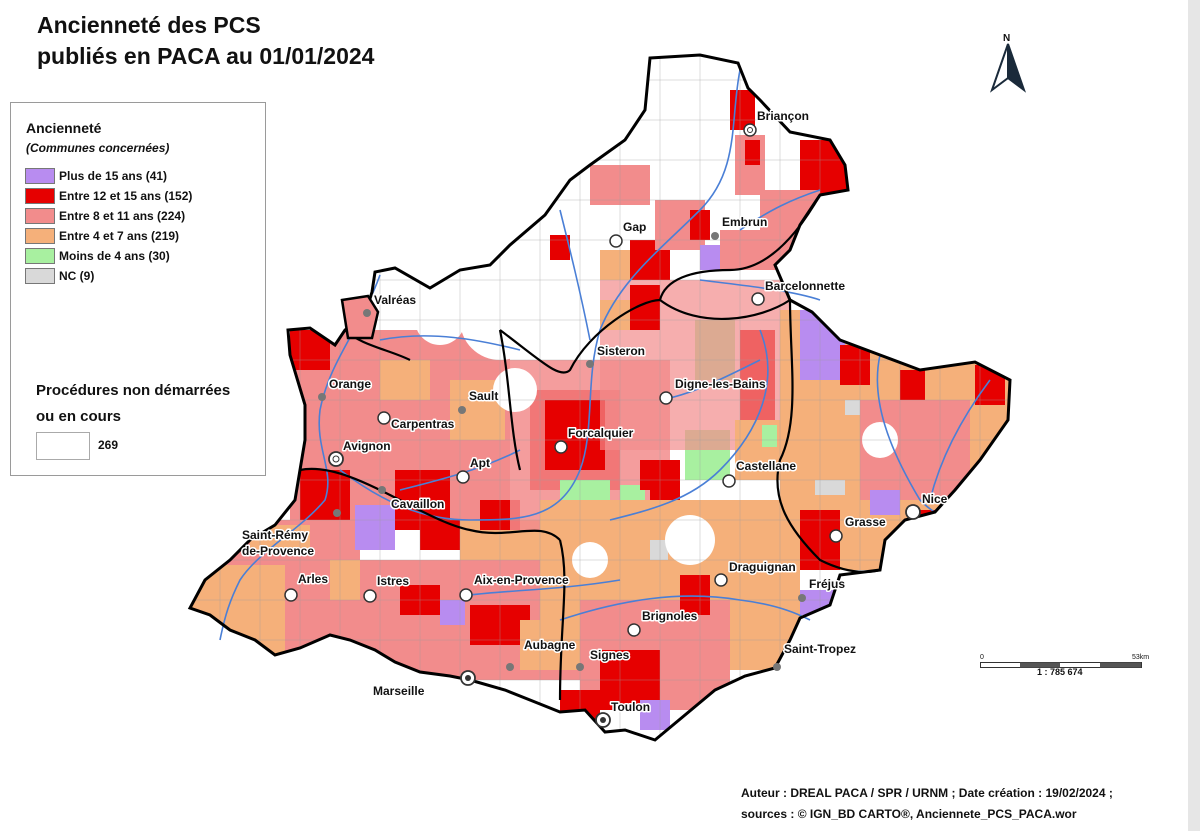 The height and width of the screenshot is (831, 1200). I want to click on svg-text: Saint-Rémy, so click(275, 535).